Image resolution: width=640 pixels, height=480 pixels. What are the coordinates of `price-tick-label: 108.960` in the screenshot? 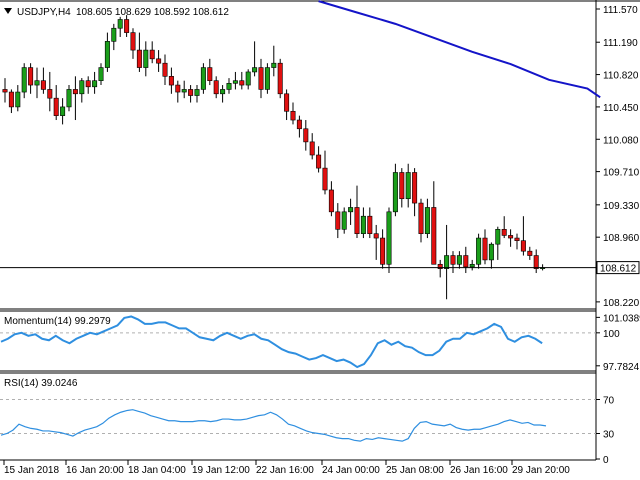 It's located at (621, 238).